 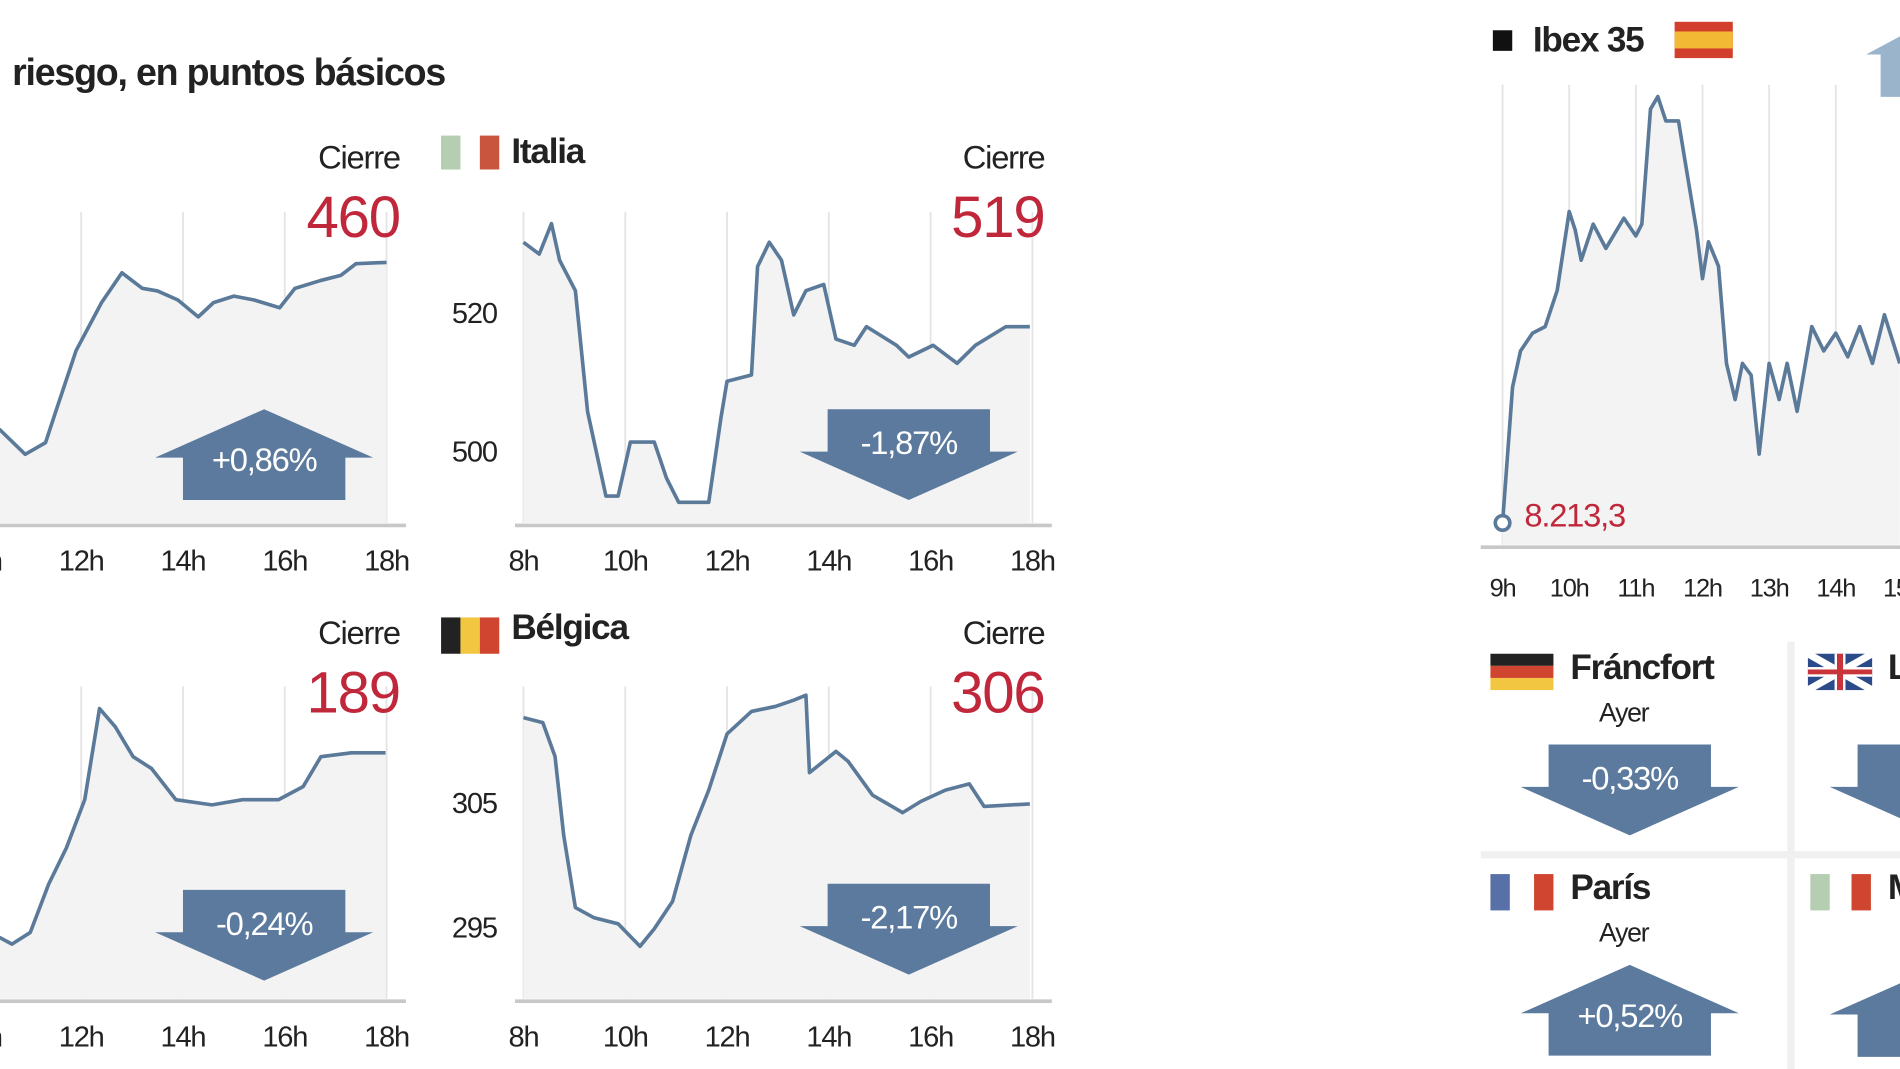 I want to click on y-tick-label: 305, so click(x=474, y=804).